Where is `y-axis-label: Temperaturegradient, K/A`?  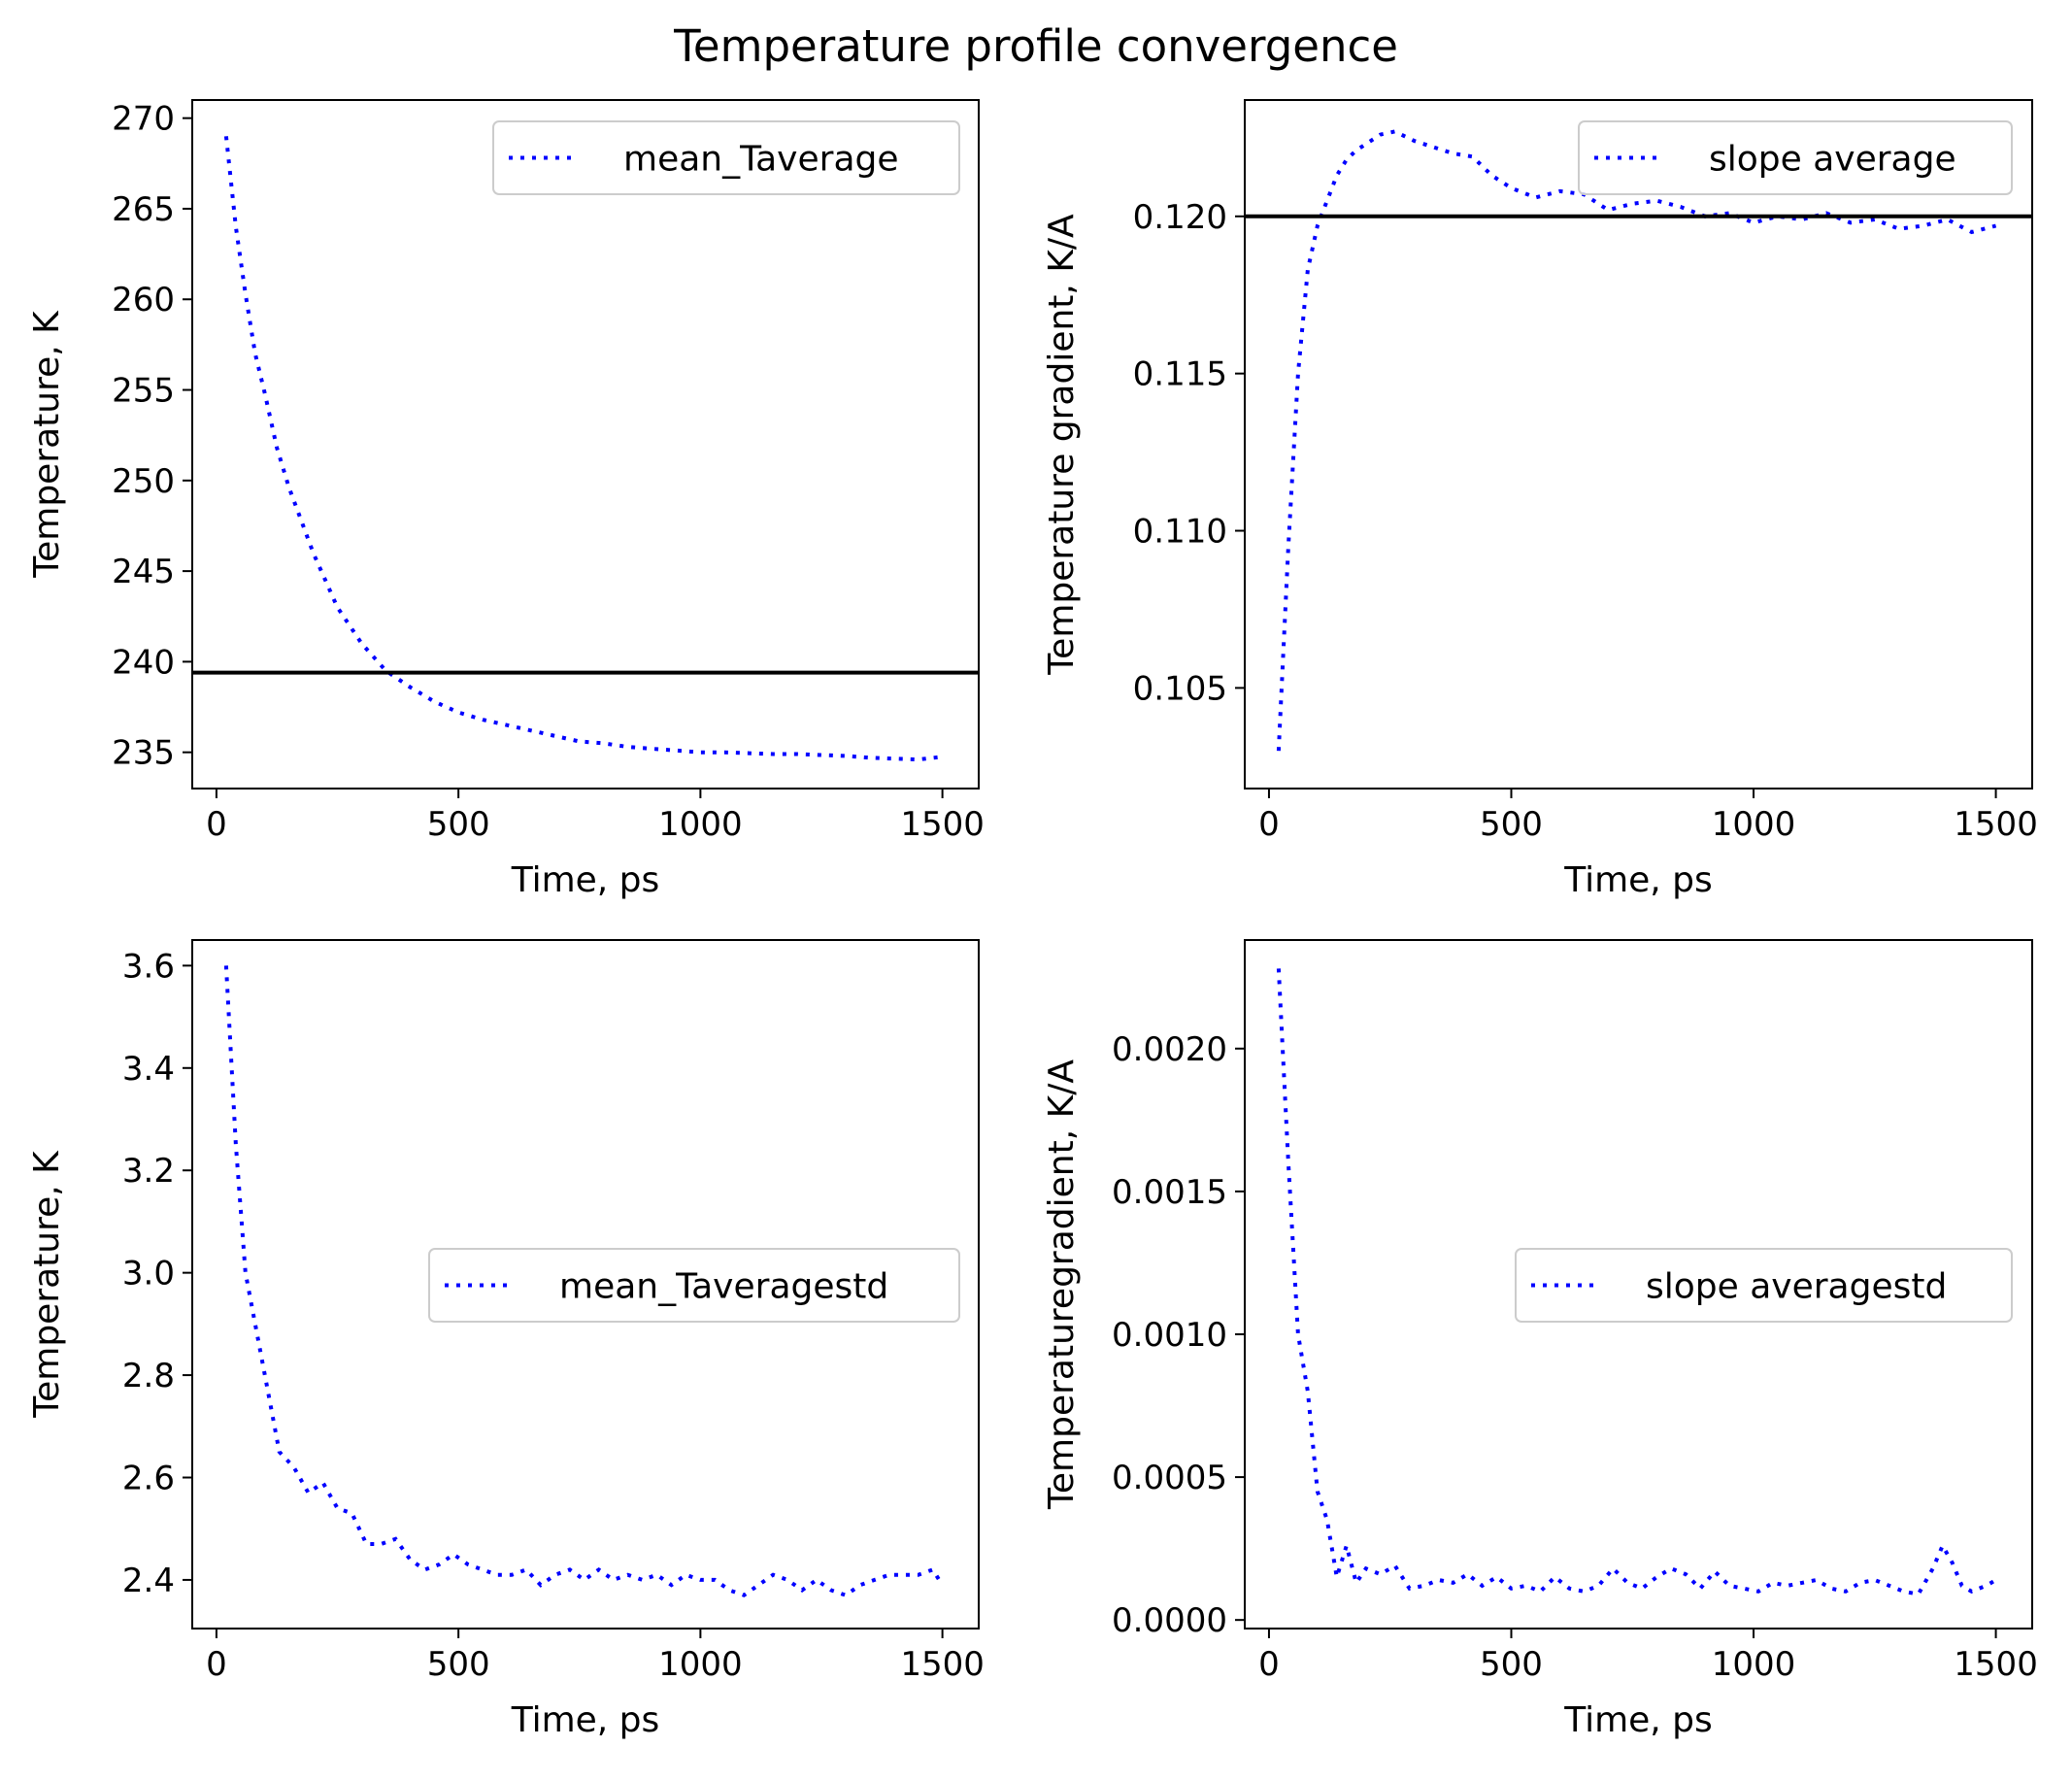 y-axis-label: Temperaturegradient, K/A is located at coordinates (1062, 1284).